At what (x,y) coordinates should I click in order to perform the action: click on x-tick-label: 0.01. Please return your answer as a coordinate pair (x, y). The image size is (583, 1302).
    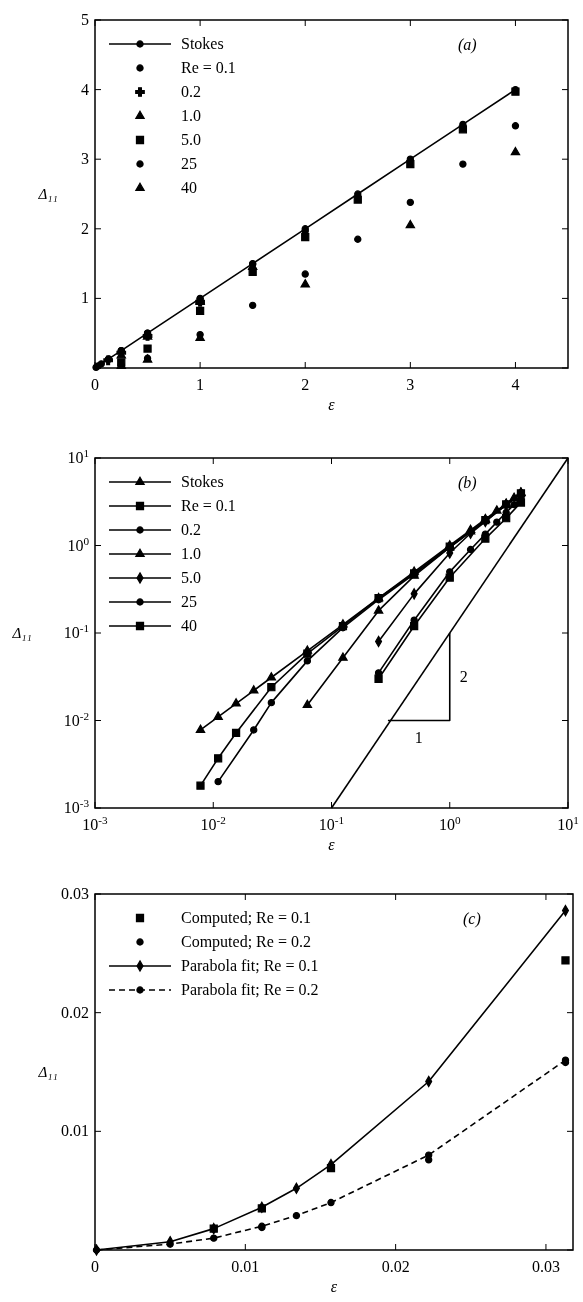
    Looking at the image, I should click on (245, 1266).